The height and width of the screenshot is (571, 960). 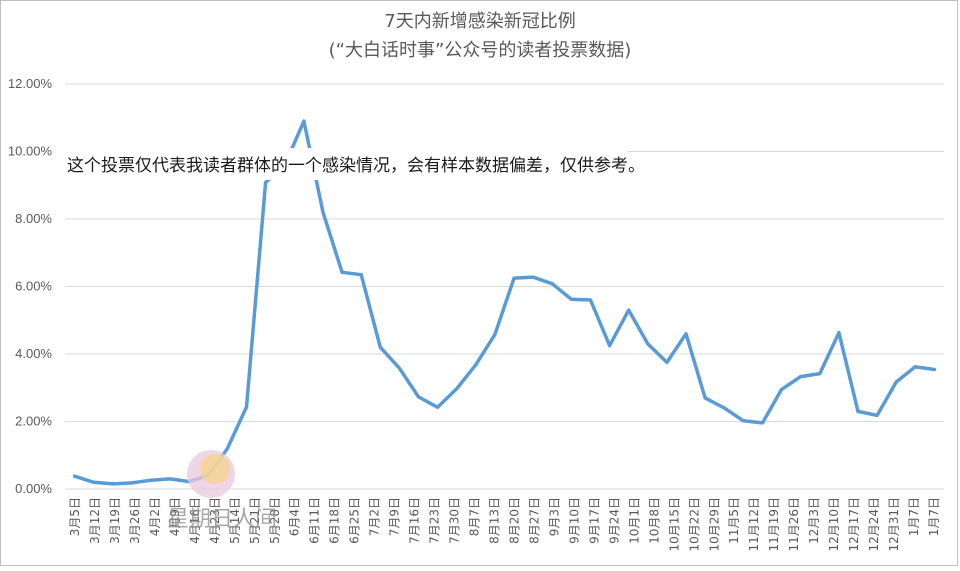 I want to click on x-tick-label: 3月26日, so click(x=135, y=520).